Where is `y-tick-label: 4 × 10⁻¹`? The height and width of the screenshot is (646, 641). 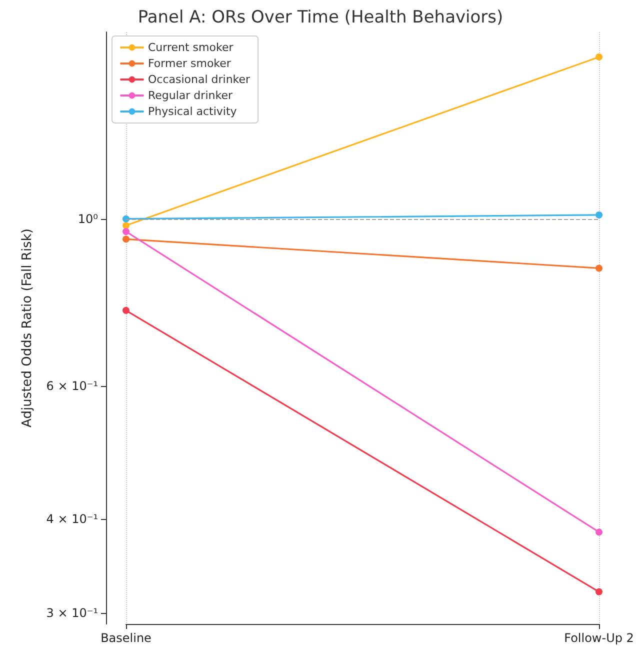
y-tick-label: 4 × 10⁻¹ is located at coordinates (72, 519).